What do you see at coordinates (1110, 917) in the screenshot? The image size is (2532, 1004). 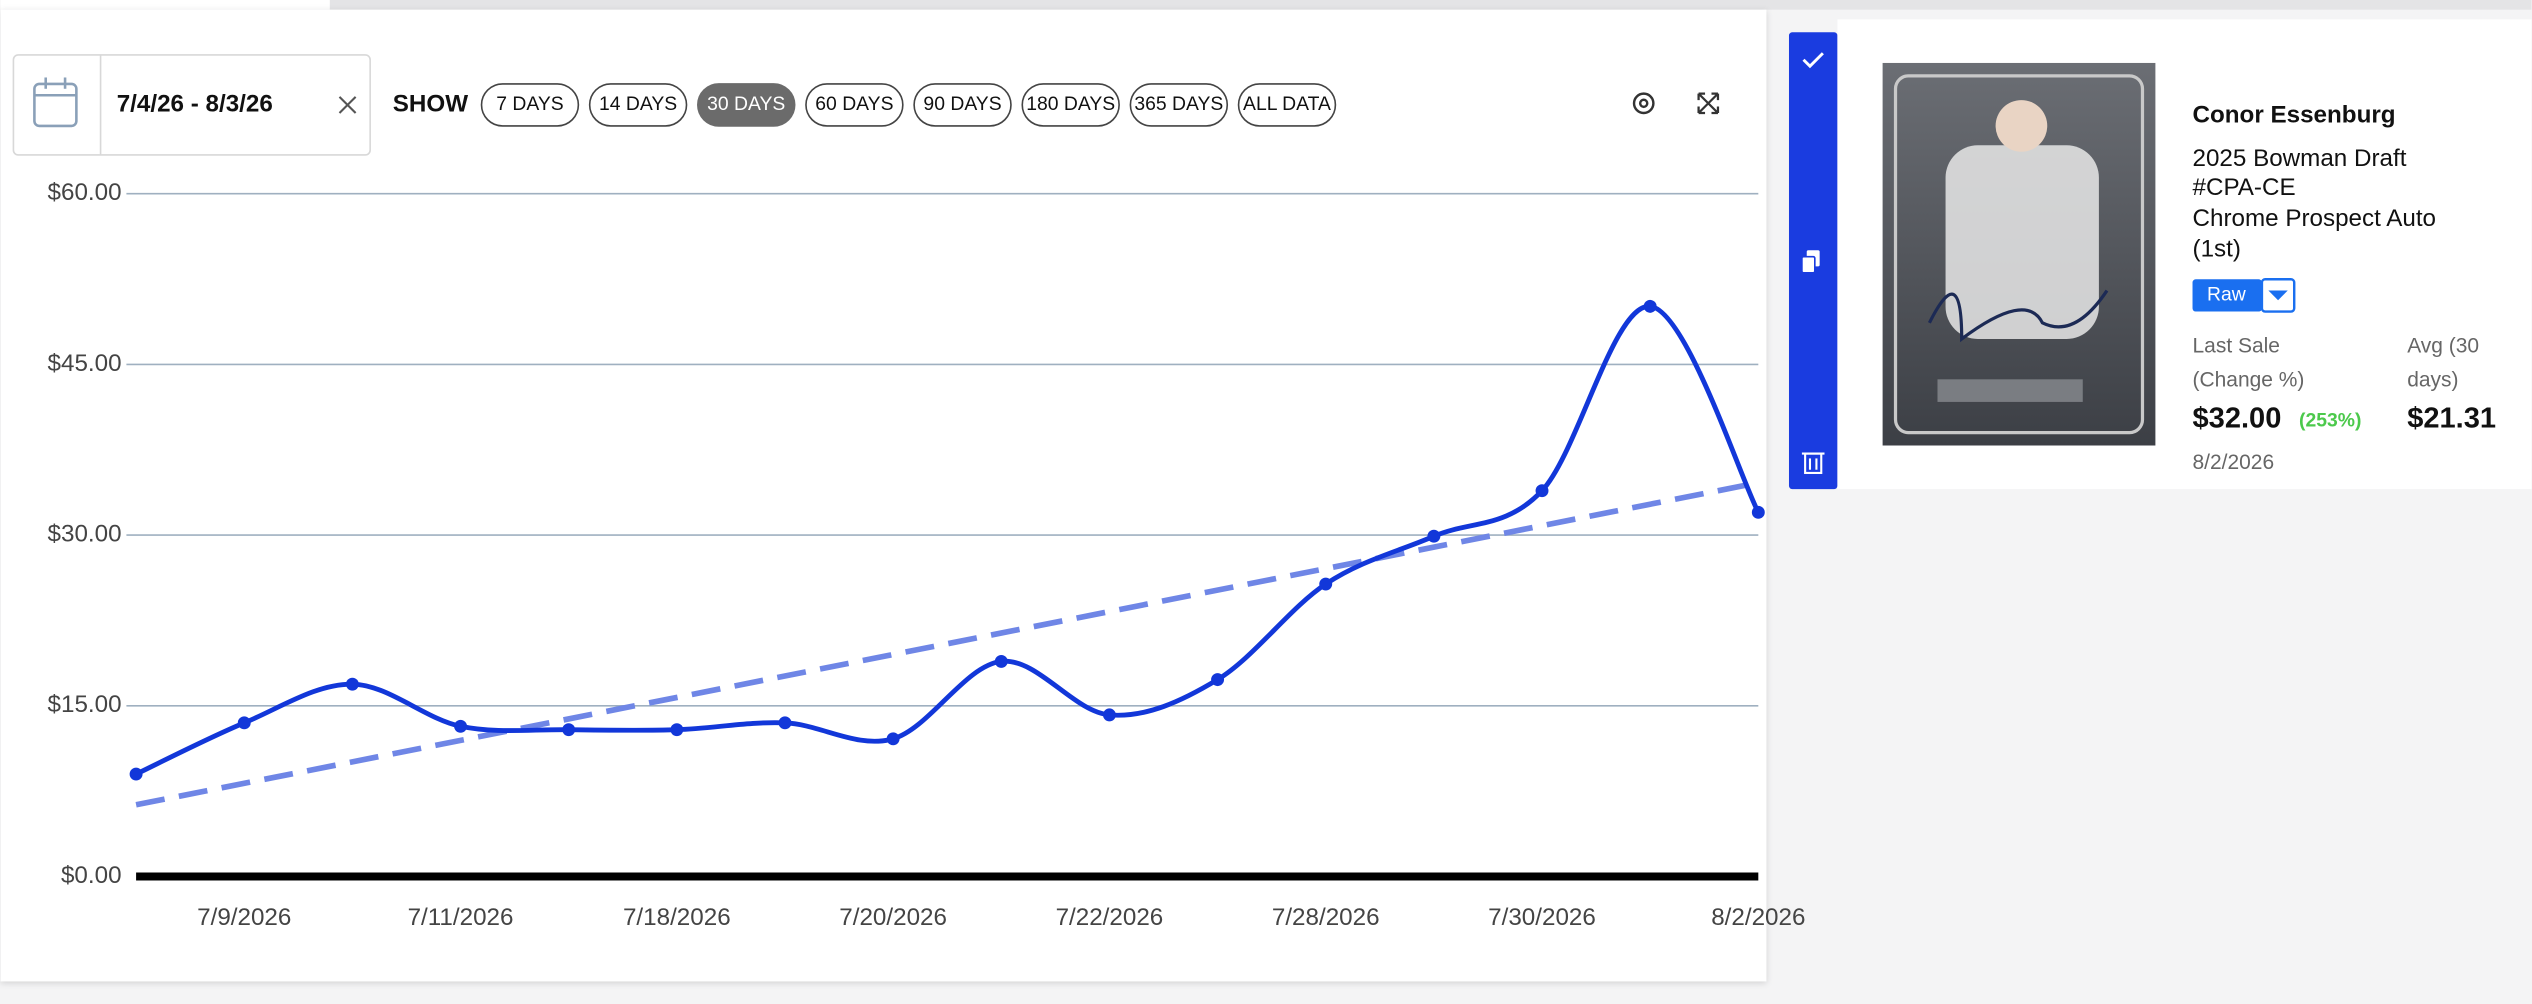 I see `x-tick-label: 7/22/2026` at bounding box center [1110, 917].